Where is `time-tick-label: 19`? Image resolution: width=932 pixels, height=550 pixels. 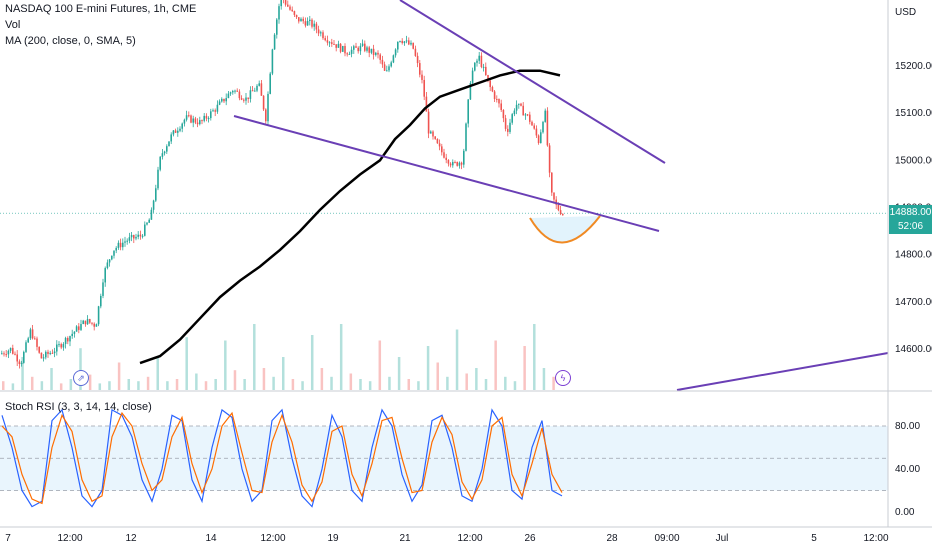
time-tick-label: 19 is located at coordinates (333, 538).